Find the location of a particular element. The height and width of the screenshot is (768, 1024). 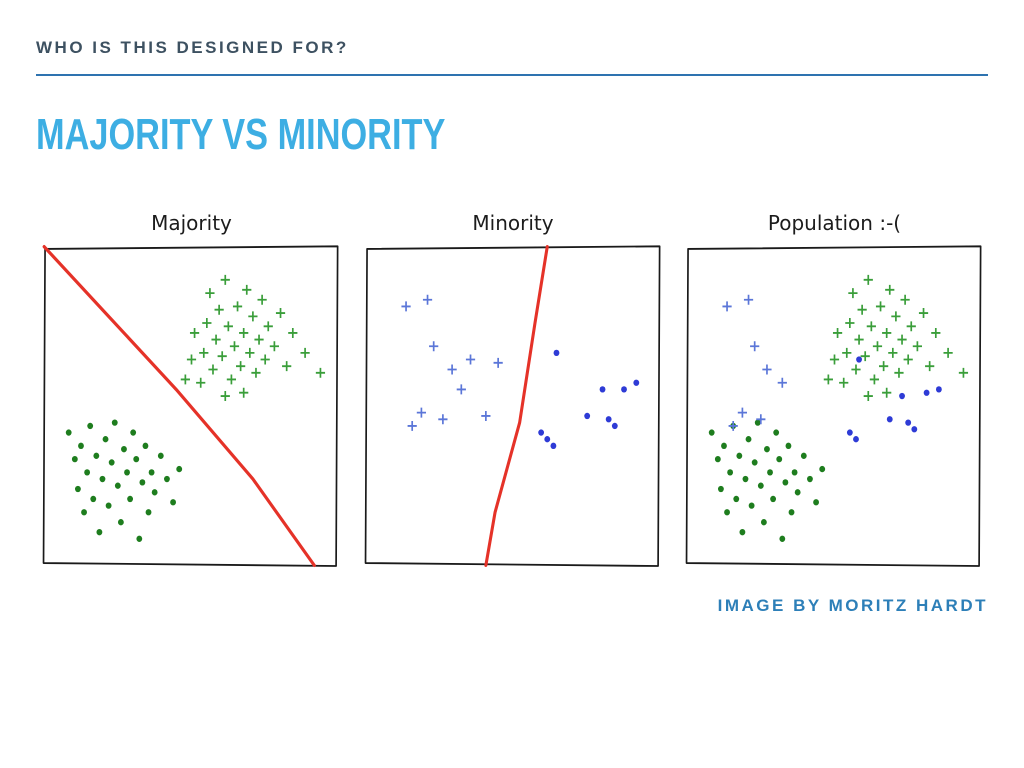

page-title: MAJORITY VS MINORITY is located at coordinates (241, 134).